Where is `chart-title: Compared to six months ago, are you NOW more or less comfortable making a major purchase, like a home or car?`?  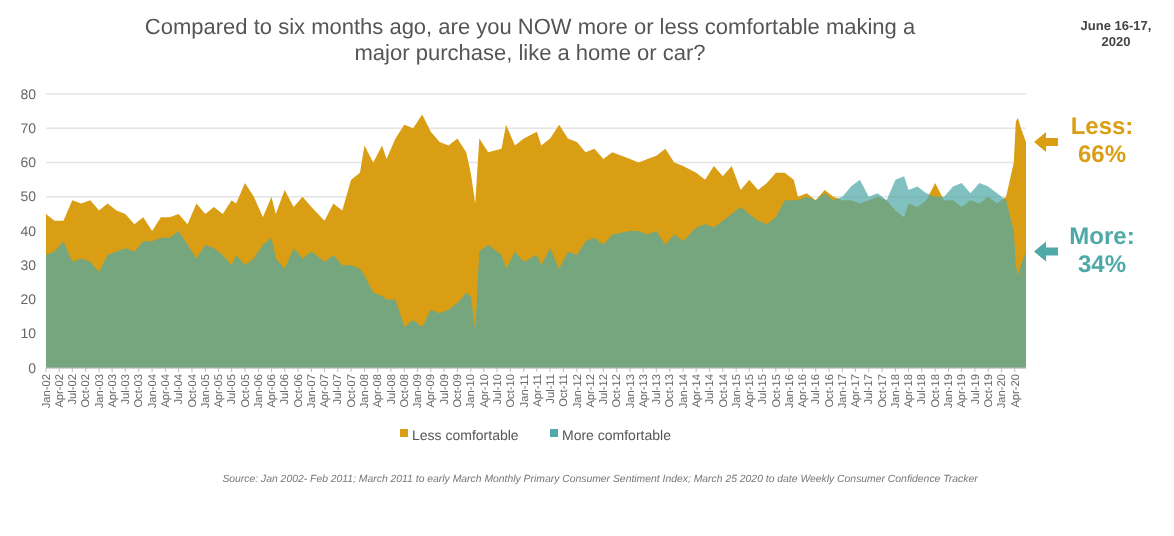
chart-title: Compared to six months ago, are you NOW more or less comfortable making a major purchase, like a home or car? is located at coordinates (530, 41).